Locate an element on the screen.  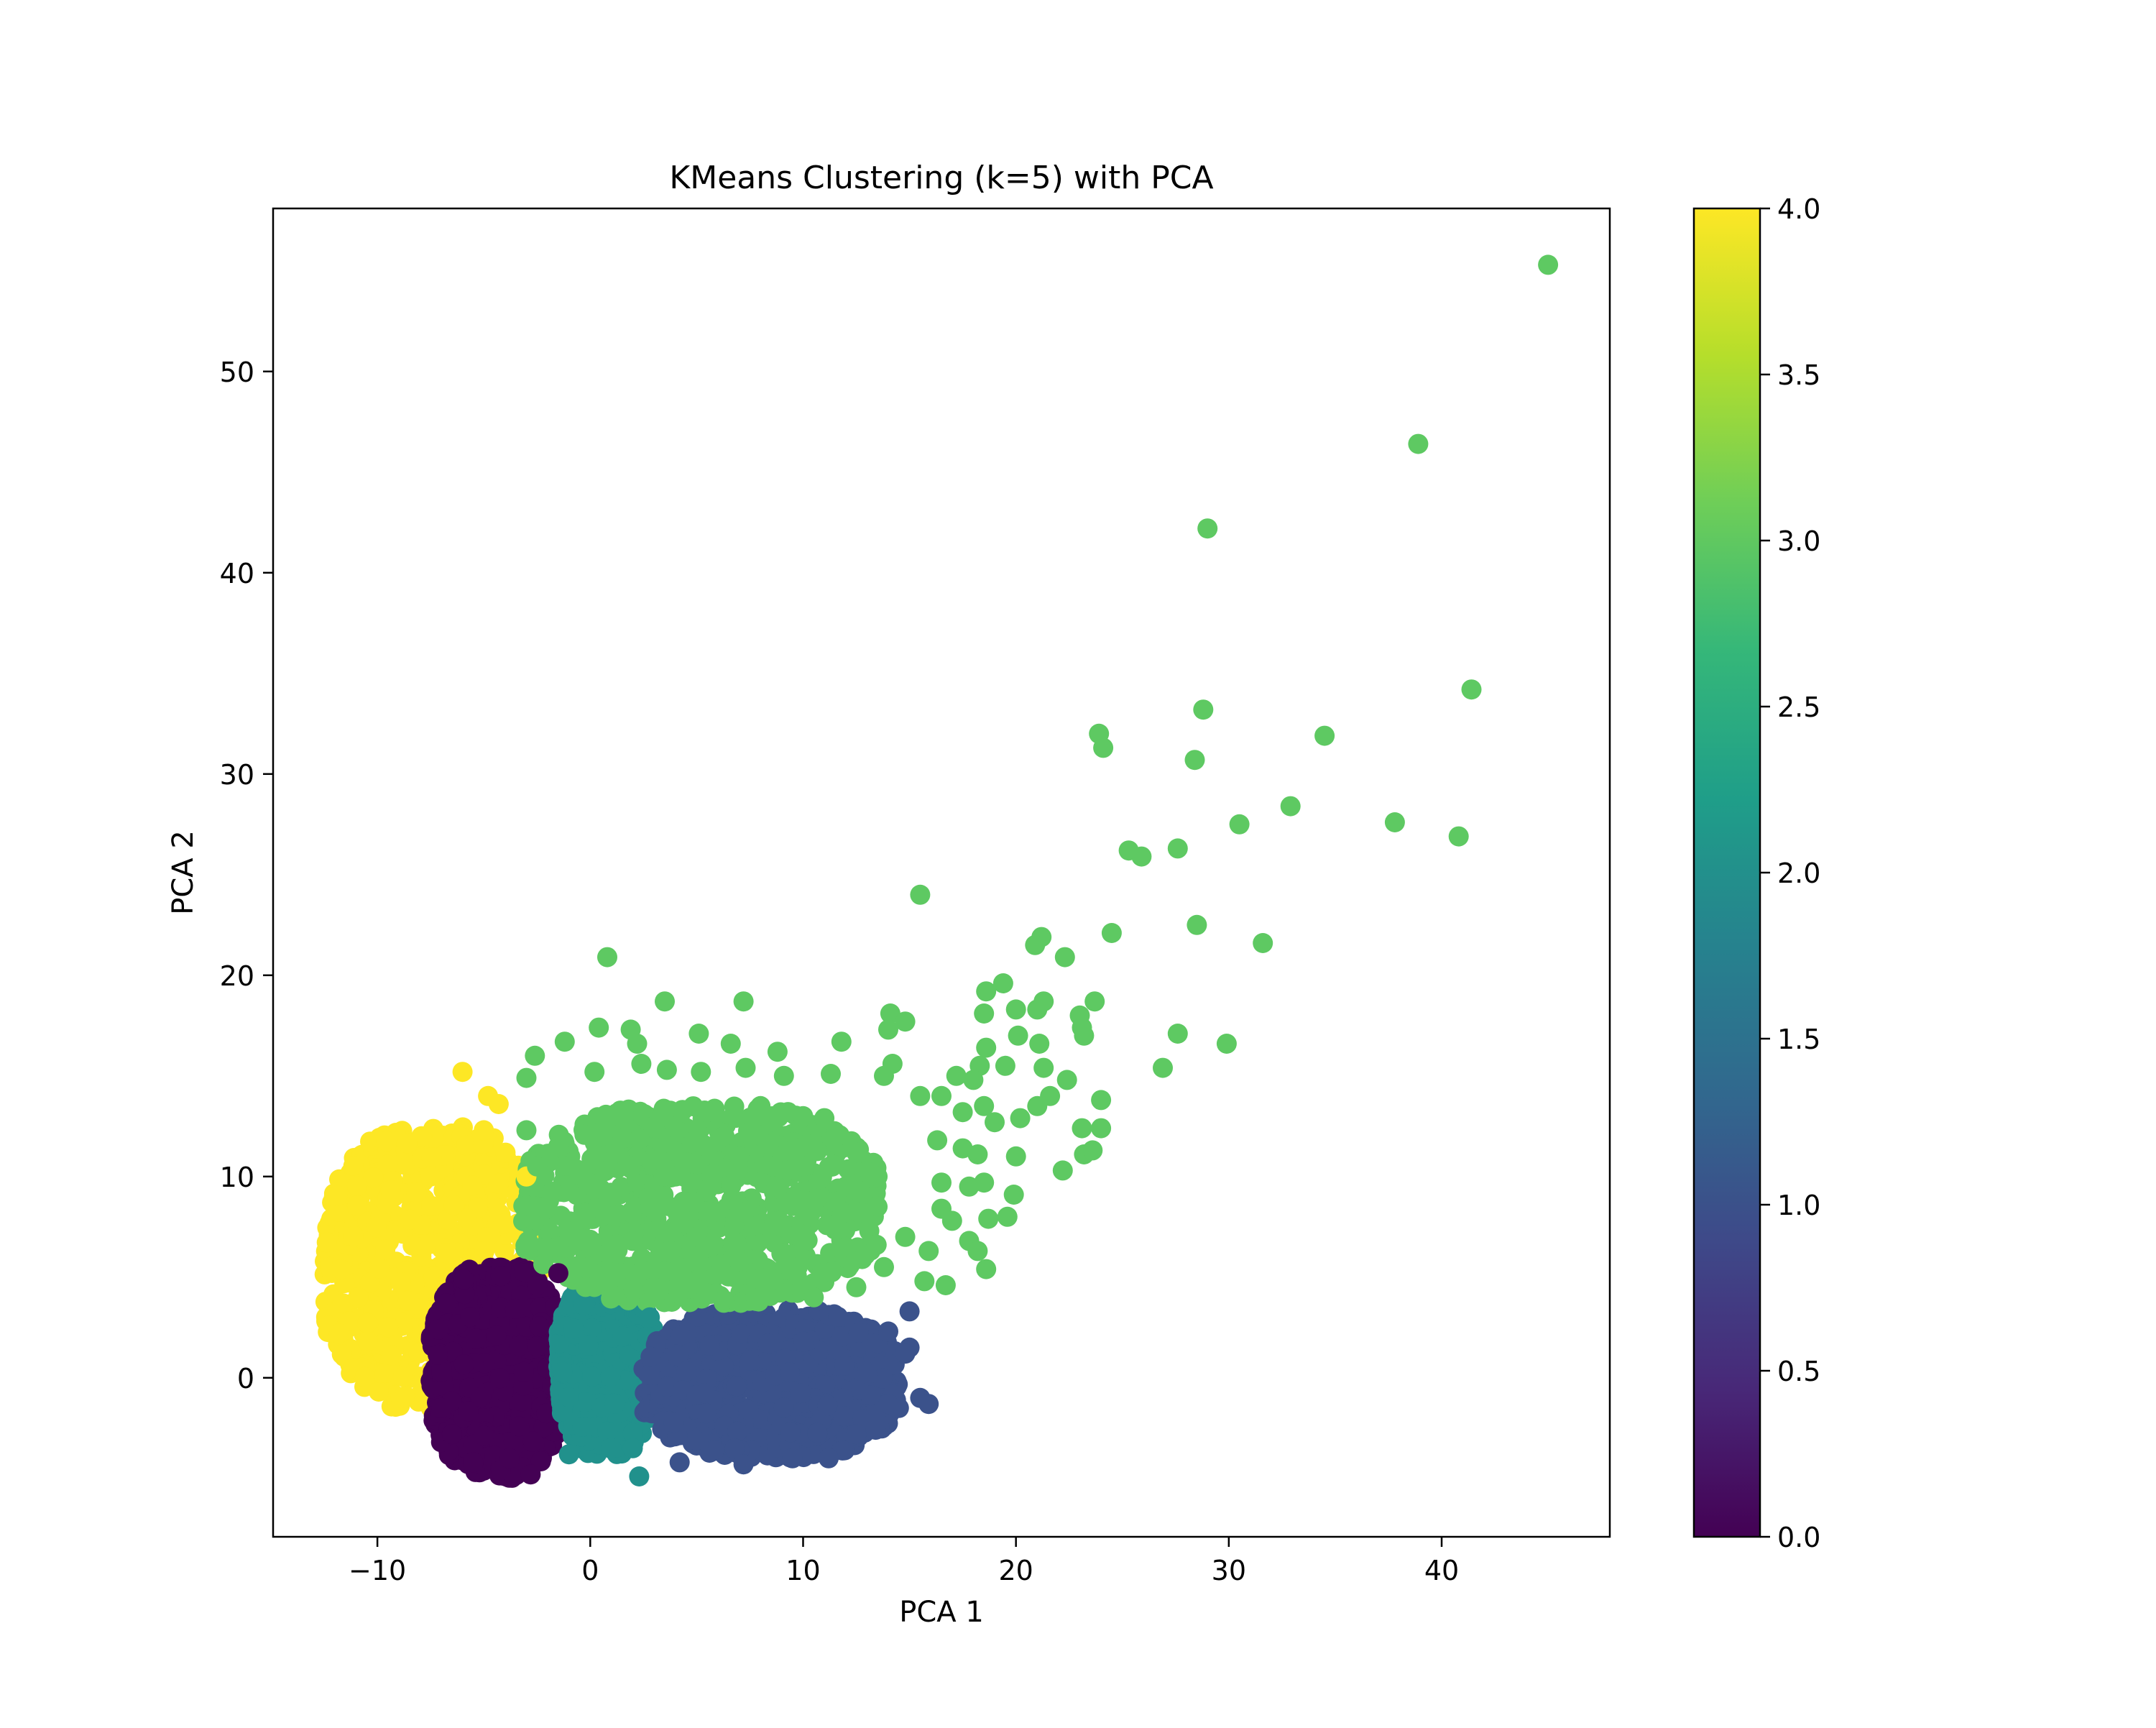
y-tick-label: 40 is located at coordinates (237, 574).